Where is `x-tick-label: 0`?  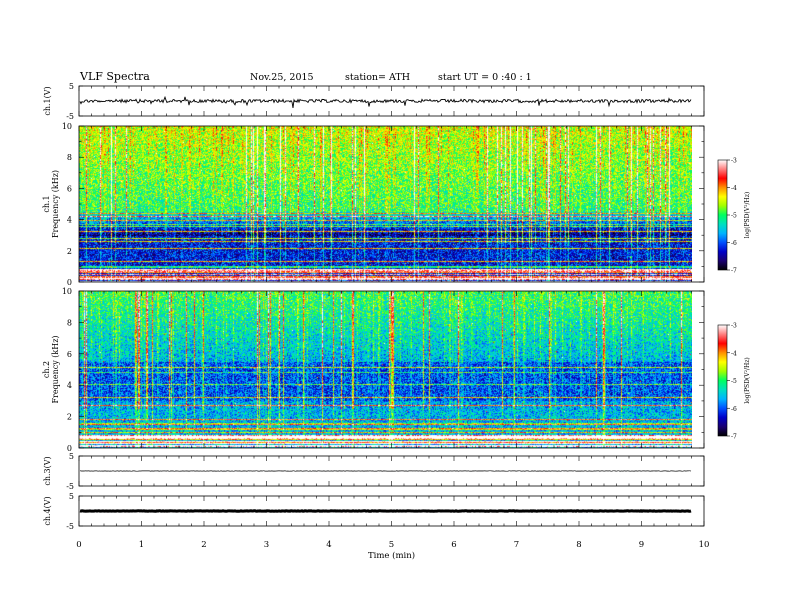
x-tick-label: 0 is located at coordinates (78, 545).